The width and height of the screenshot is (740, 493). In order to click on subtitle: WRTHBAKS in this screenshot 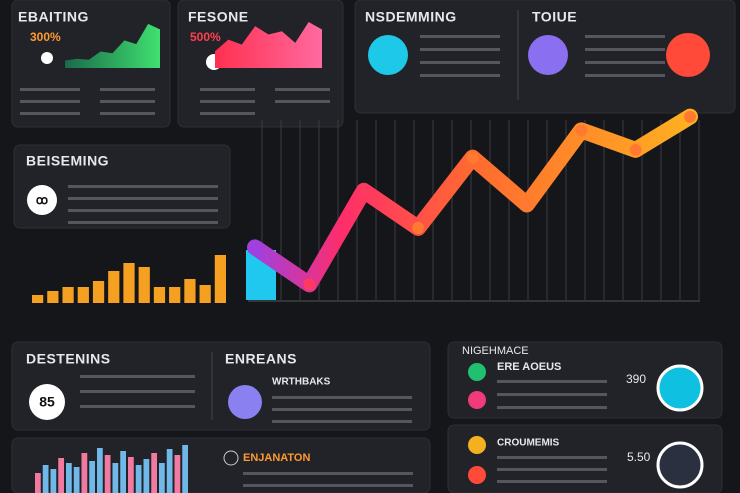, I will do `click(301, 382)`.